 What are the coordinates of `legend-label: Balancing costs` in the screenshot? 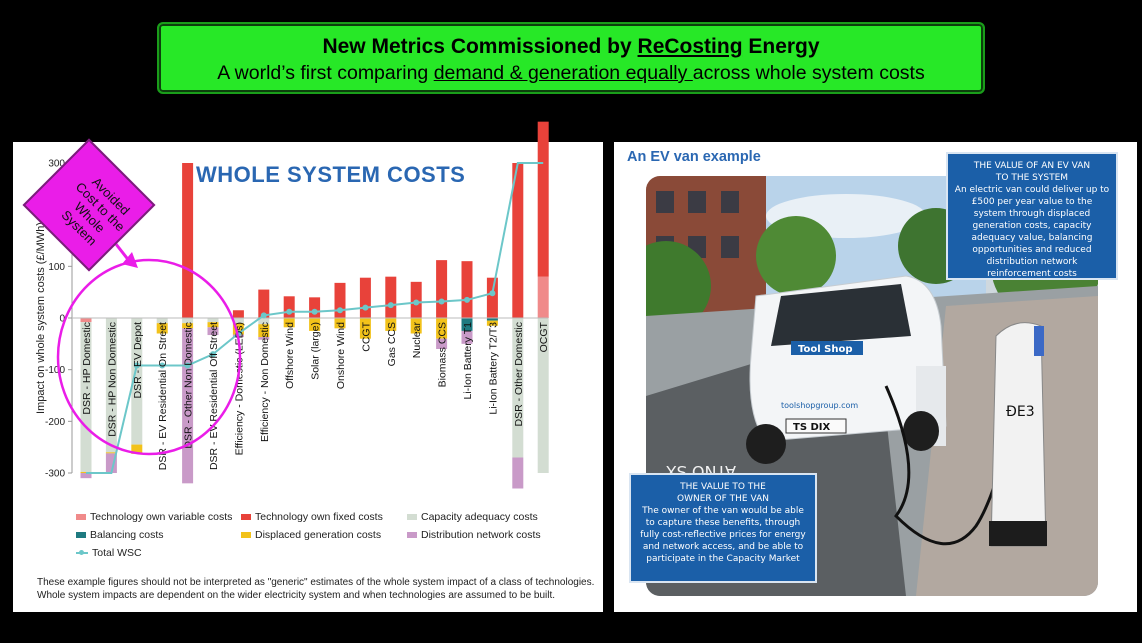 It's located at (127, 535).